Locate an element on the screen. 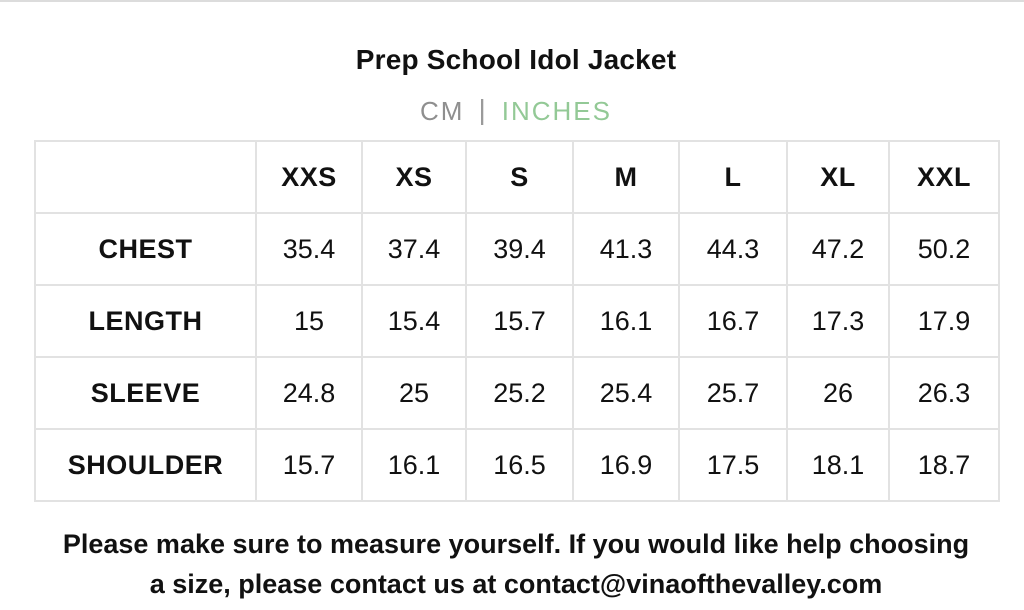 The height and width of the screenshot is (610, 1024). size-header: L is located at coordinates (733, 177).